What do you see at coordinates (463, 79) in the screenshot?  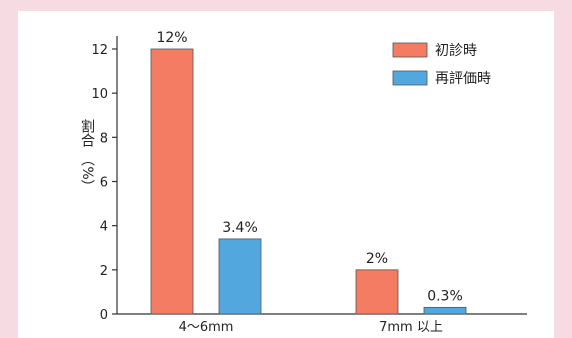 I see `legend-label: 再評価時` at bounding box center [463, 79].